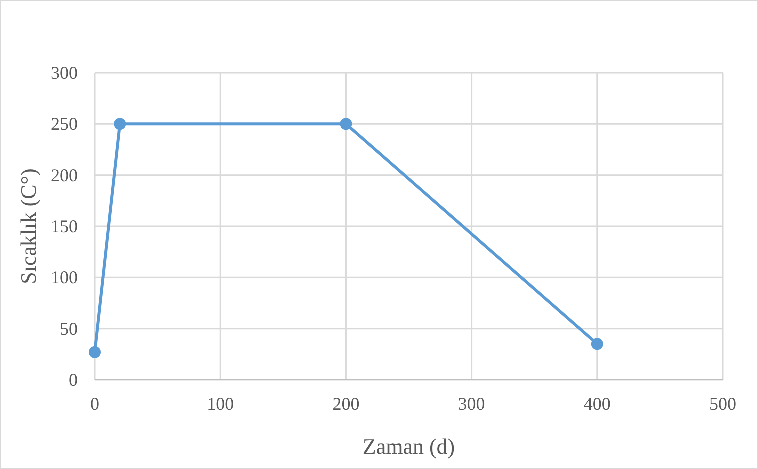  What do you see at coordinates (597, 404) in the screenshot?
I see `x-tick-label: 400` at bounding box center [597, 404].